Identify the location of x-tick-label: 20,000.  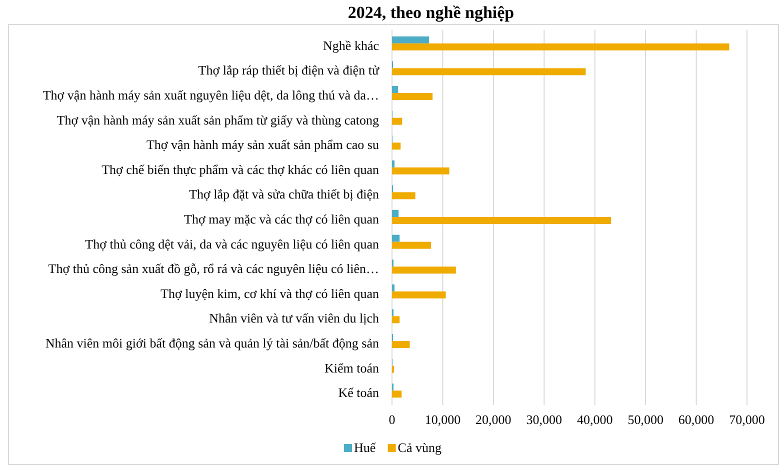
(494, 419).